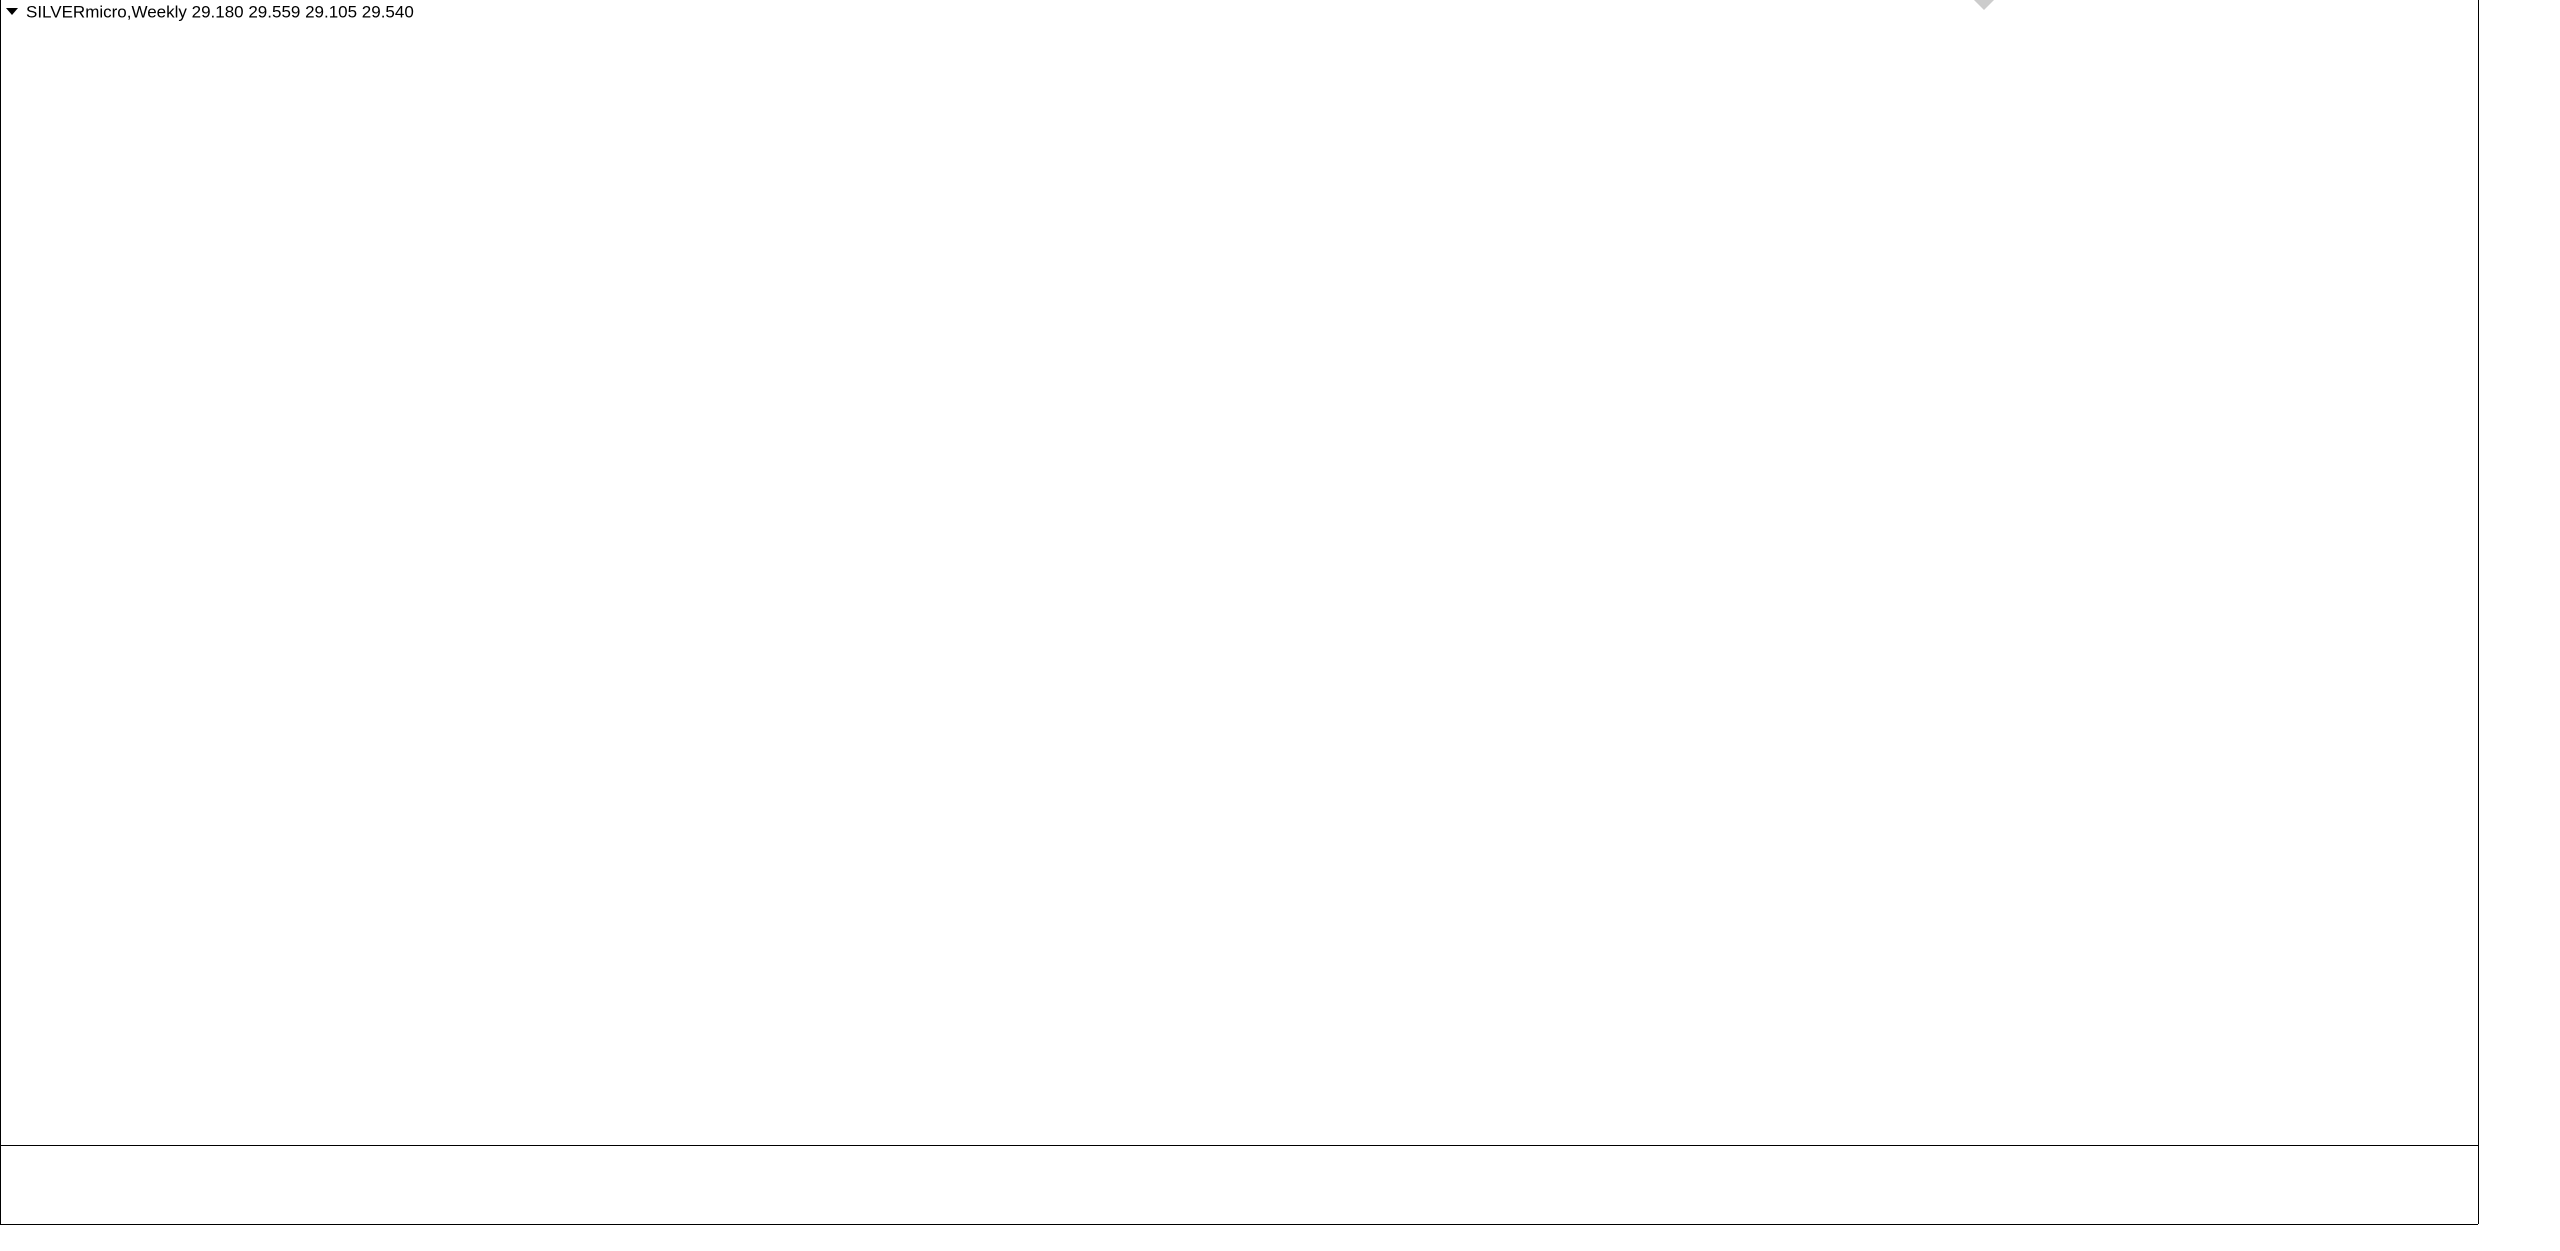  I want to click on shift-marker, so click(1984, 5).